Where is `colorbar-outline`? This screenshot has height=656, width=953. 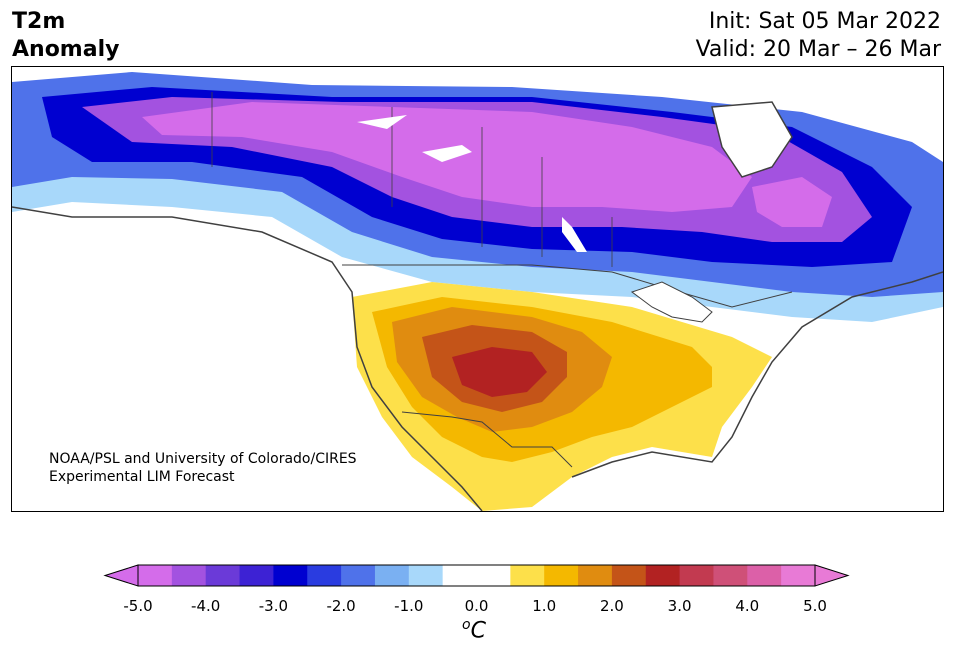
colorbar-outline is located at coordinates (476, 575).